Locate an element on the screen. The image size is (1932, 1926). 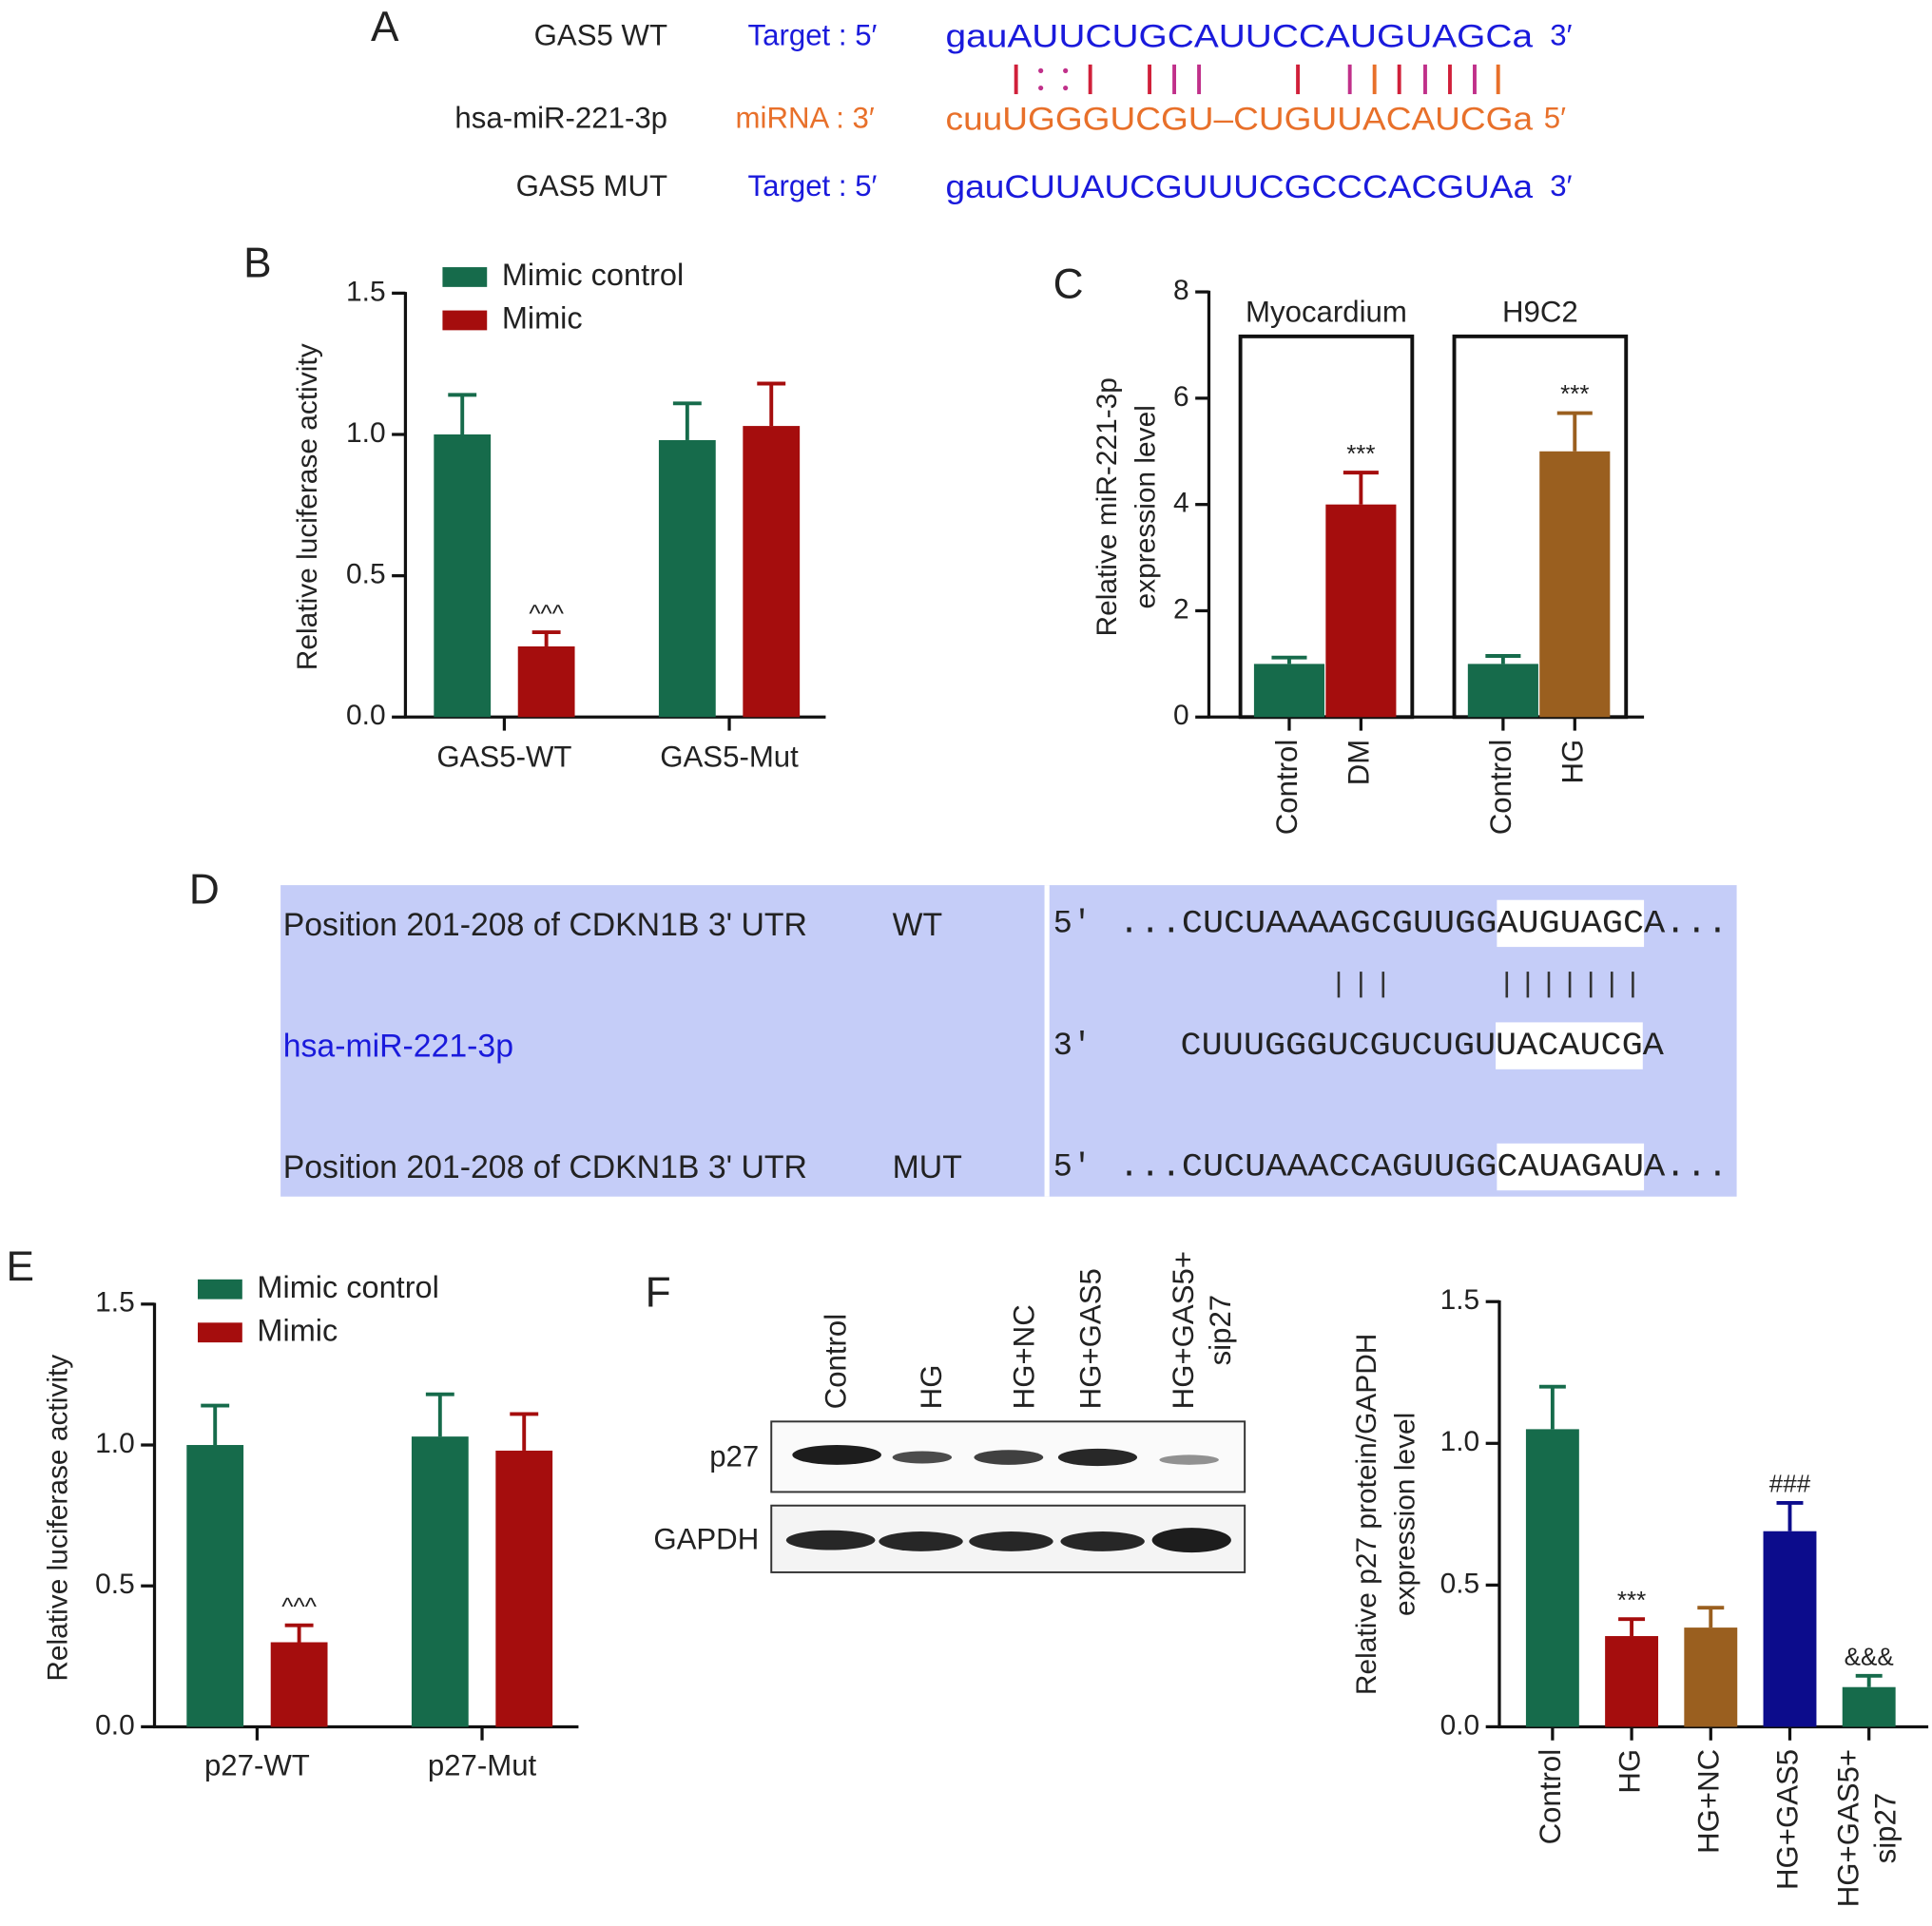
row-end: 5′ is located at coordinates (1555, 118).